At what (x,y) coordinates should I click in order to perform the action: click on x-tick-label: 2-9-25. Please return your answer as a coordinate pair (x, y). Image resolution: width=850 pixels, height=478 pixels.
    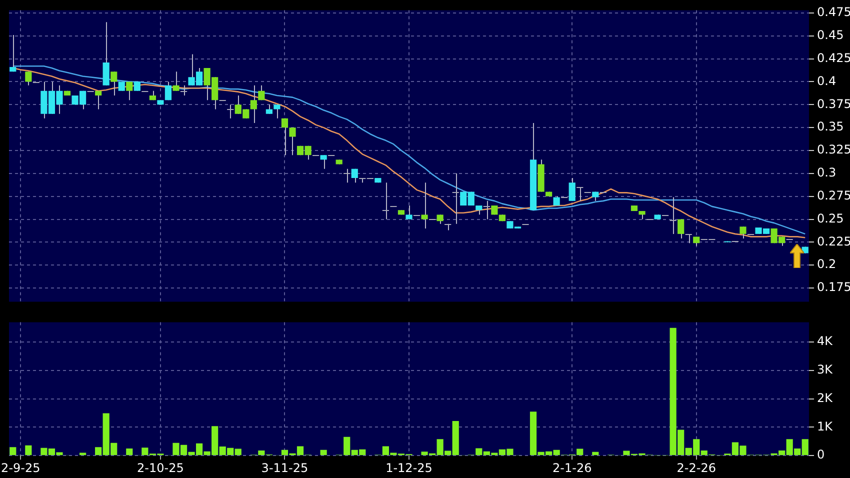
    Looking at the image, I should click on (20, 467).